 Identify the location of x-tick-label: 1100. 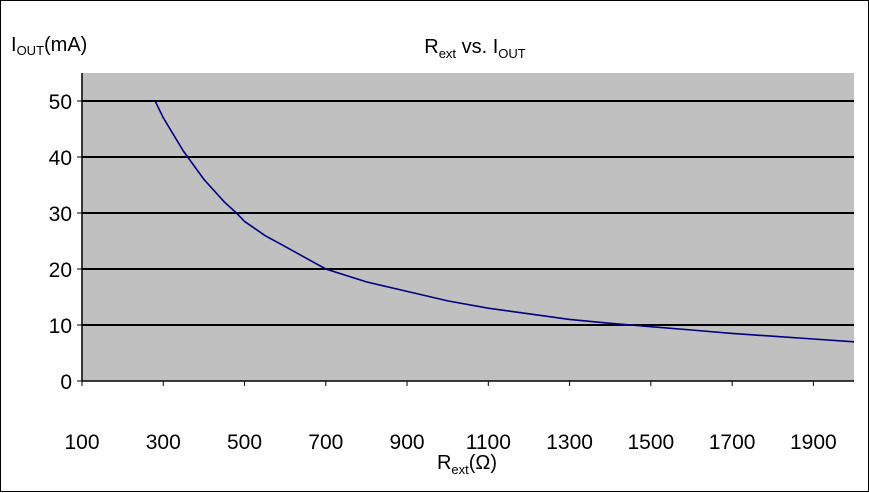
(488, 442).